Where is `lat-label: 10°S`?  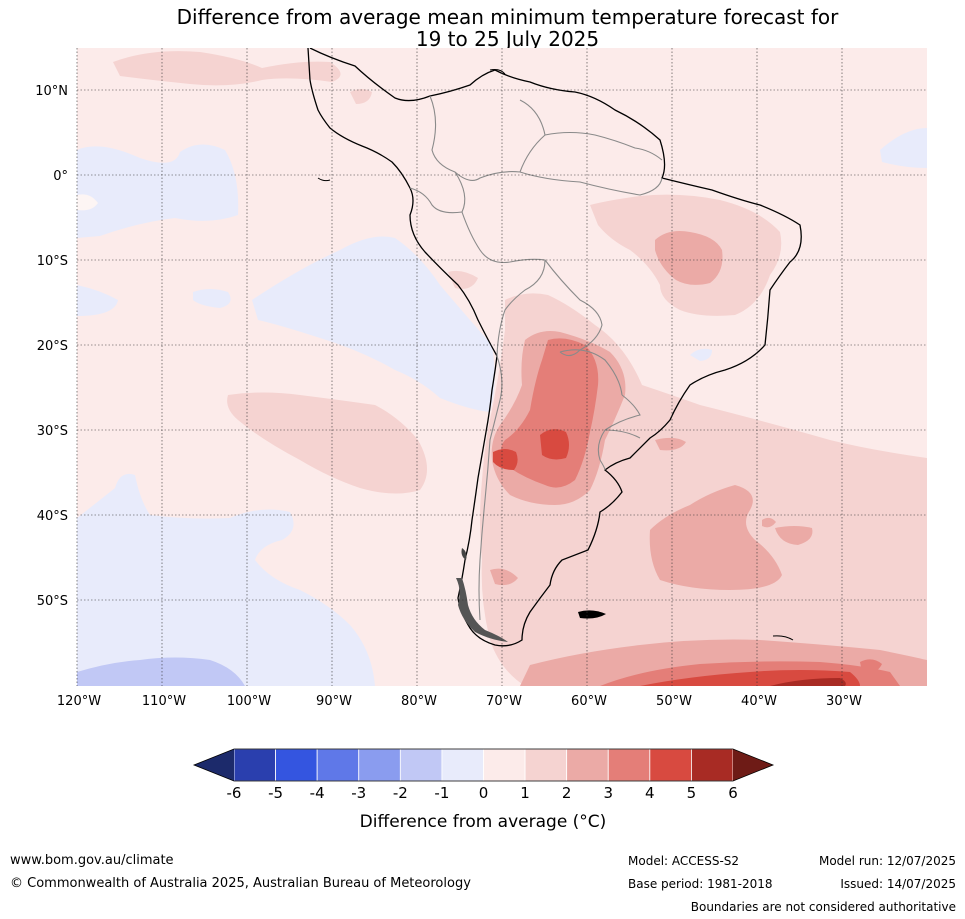
lat-label: 10°S is located at coordinates (52, 261).